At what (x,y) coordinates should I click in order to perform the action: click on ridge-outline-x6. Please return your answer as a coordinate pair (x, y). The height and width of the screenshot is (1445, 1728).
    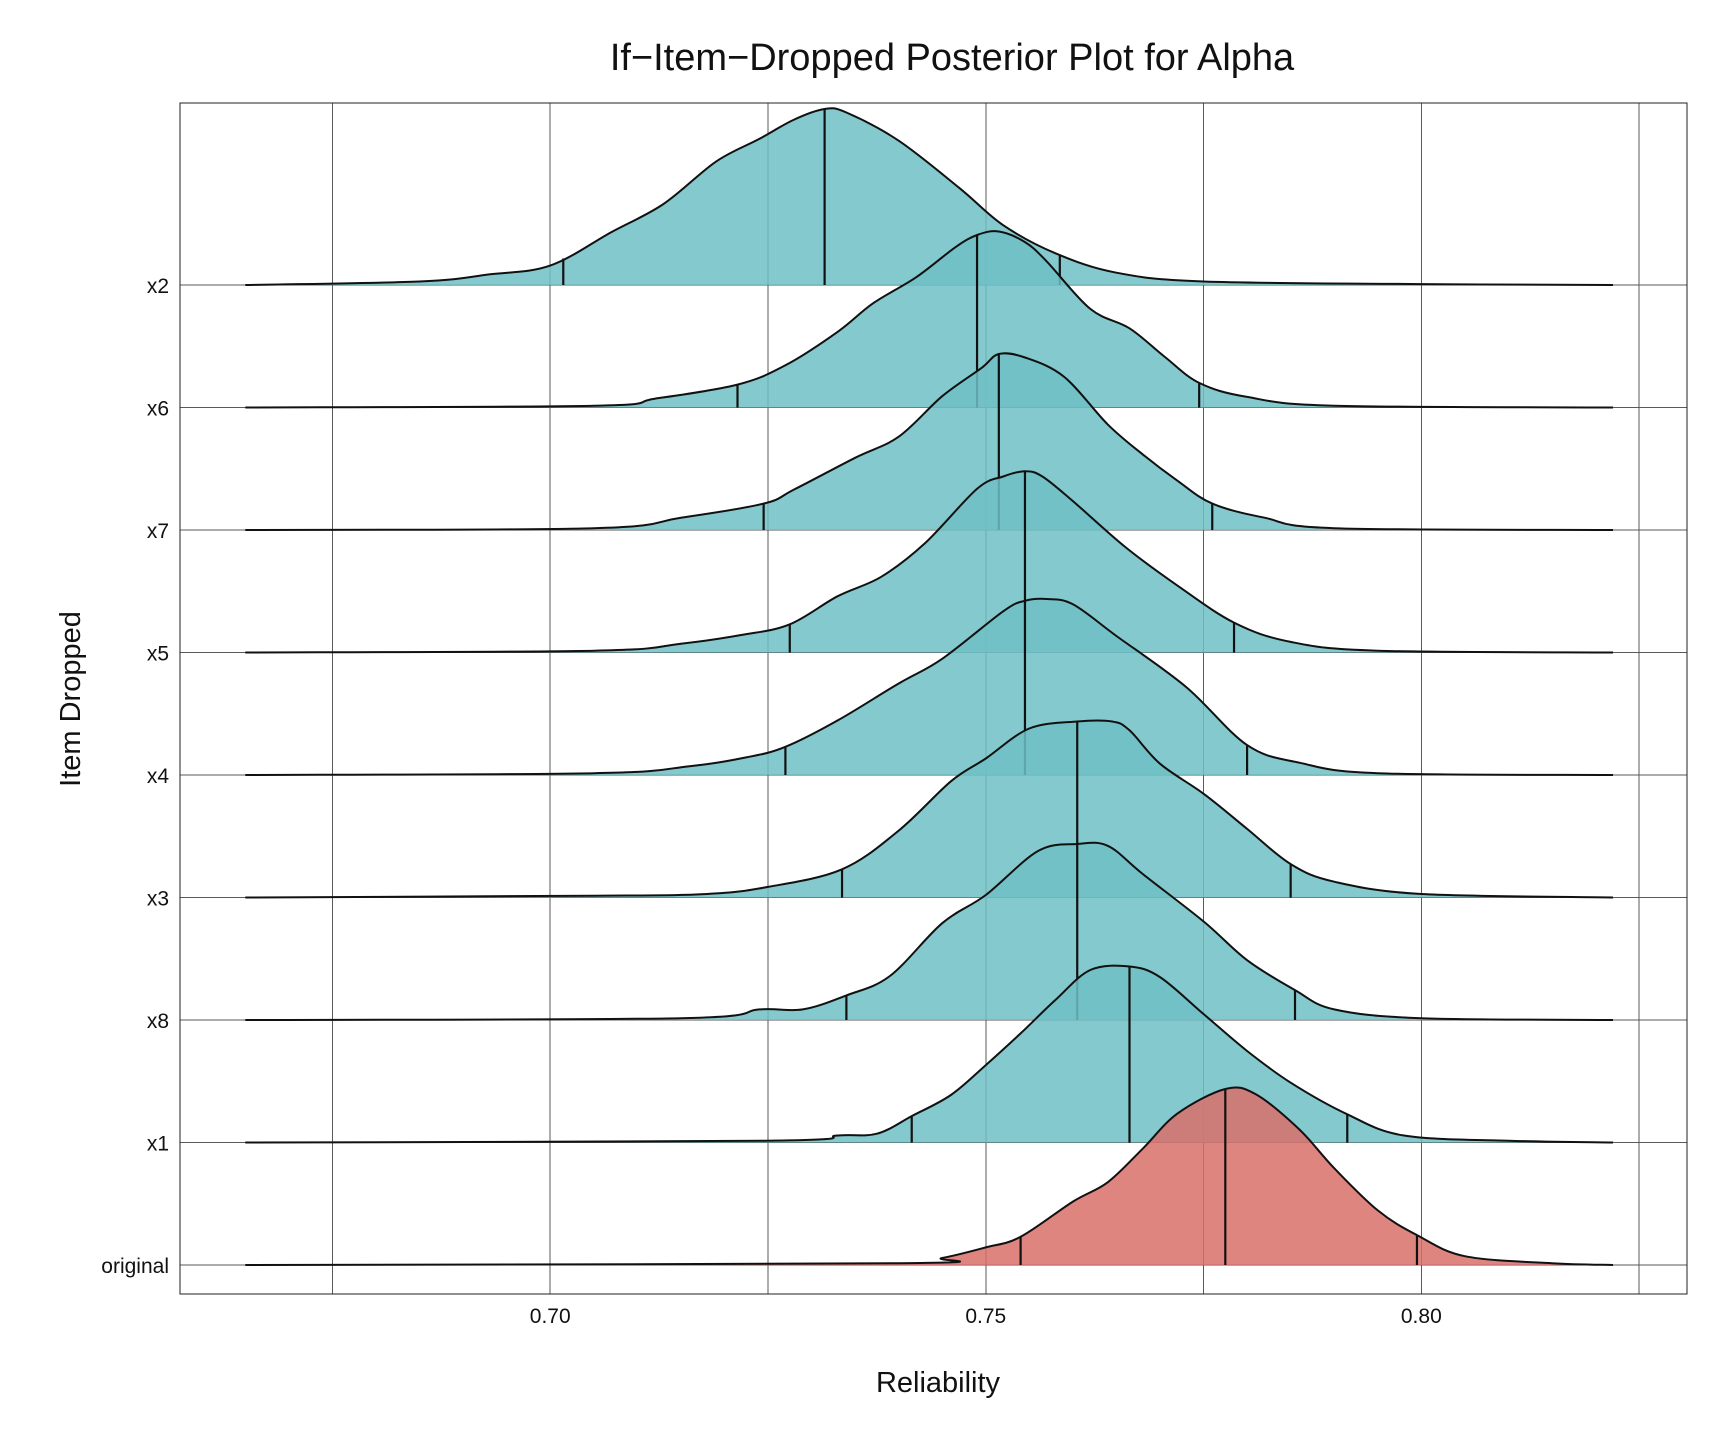
    Looking at the image, I should click on (929, 319).